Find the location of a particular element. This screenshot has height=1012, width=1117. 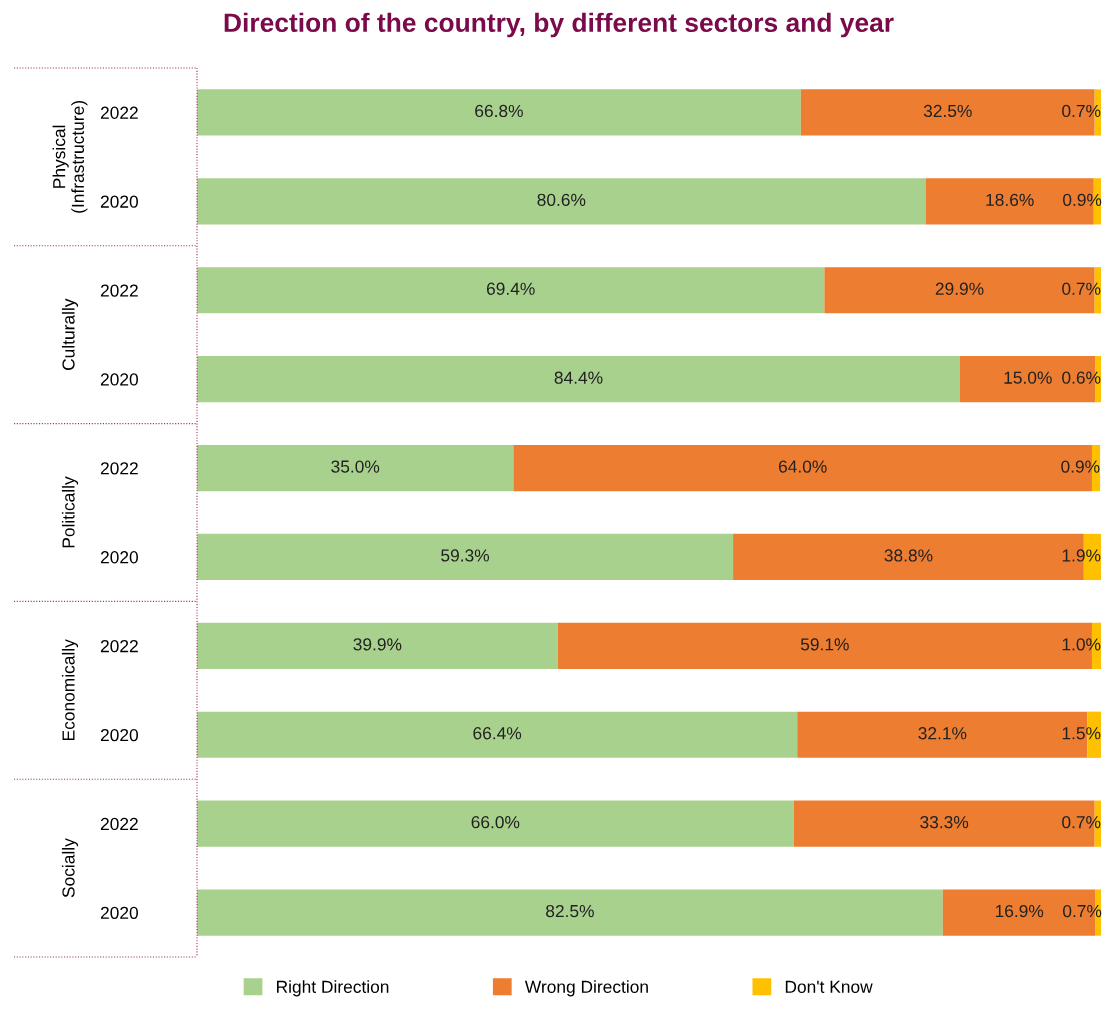

text: Socially is located at coordinates (70, 868).